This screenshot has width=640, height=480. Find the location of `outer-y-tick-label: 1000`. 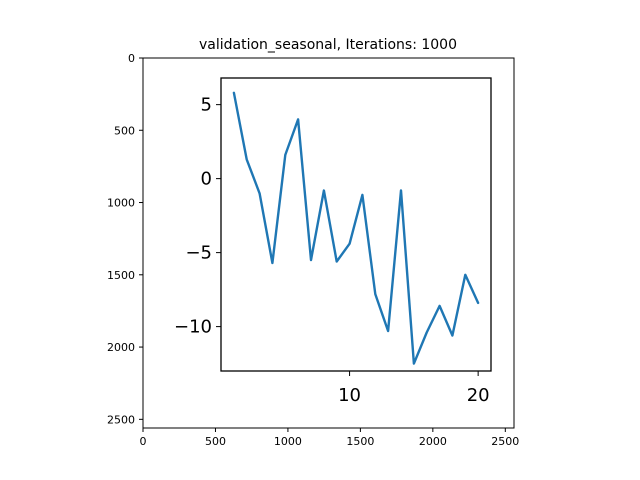

outer-y-tick-label: 1000 is located at coordinates (121, 203).